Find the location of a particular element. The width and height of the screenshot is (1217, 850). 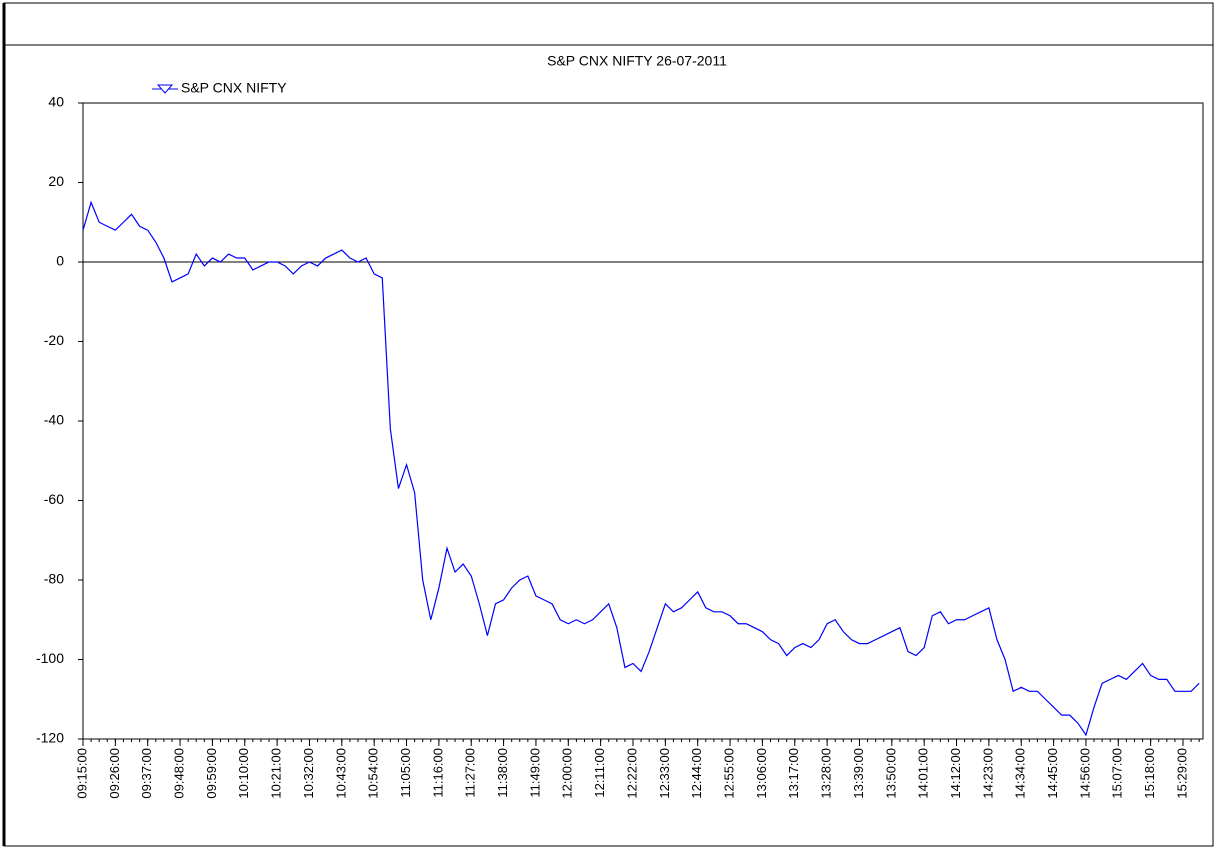

y-tick-label: -60 is located at coordinates (54, 499).